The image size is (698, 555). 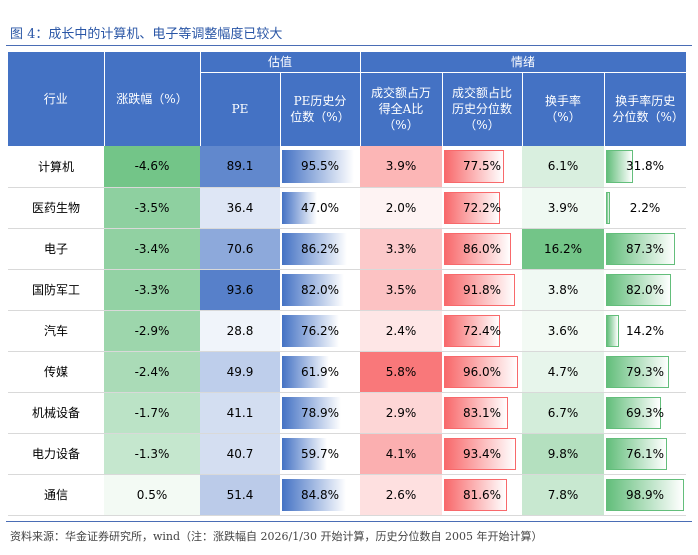 What do you see at coordinates (349, 45) in the screenshot?
I see `title-divider` at bounding box center [349, 45].